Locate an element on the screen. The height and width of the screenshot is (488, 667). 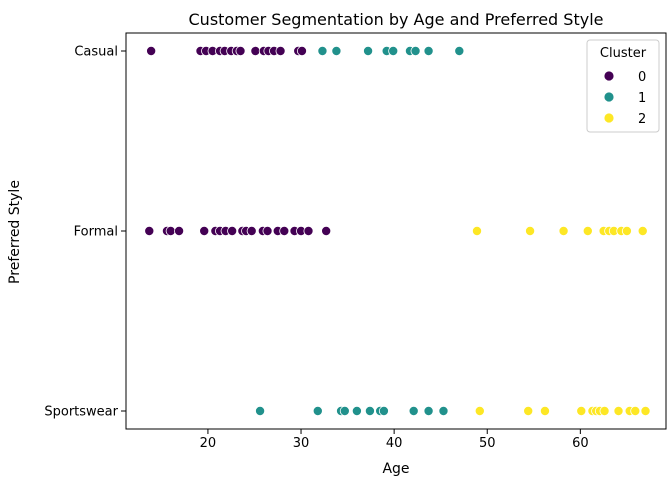
y-axis-label: Preferred Style is located at coordinates (15, 232).